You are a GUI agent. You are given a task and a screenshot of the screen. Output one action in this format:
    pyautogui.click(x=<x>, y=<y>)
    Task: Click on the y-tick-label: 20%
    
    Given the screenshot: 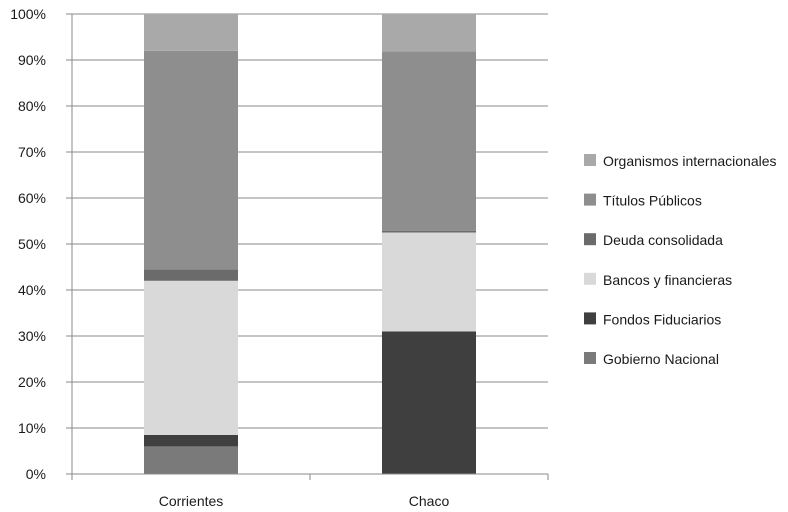 What is the action you would take?
    pyautogui.click(x=32, y=382)
    